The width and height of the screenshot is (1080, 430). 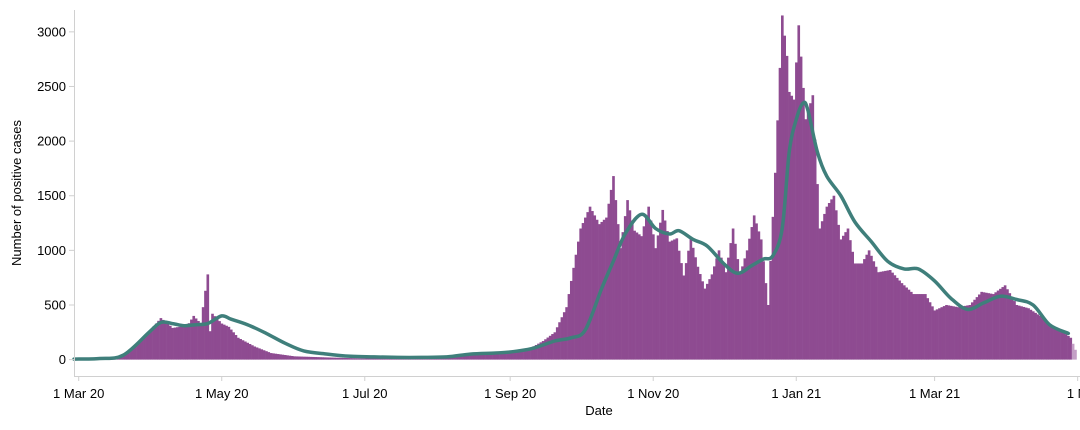 What do you see at coordinates (934, 393) in the screenshot?
I see `x-tick-label: 1 Mar 21` at bounding box center [934, 393].